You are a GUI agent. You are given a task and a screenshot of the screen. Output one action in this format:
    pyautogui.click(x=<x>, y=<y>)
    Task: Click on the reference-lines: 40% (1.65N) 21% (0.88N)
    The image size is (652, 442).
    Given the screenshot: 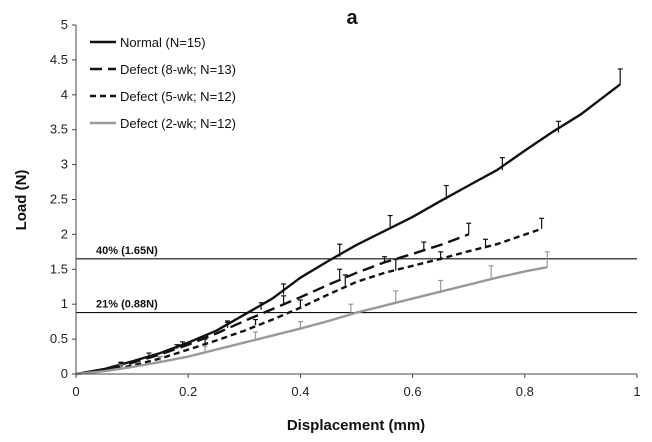 What is the action you would take?
    pyautogui.click(x=356, y=279)
    